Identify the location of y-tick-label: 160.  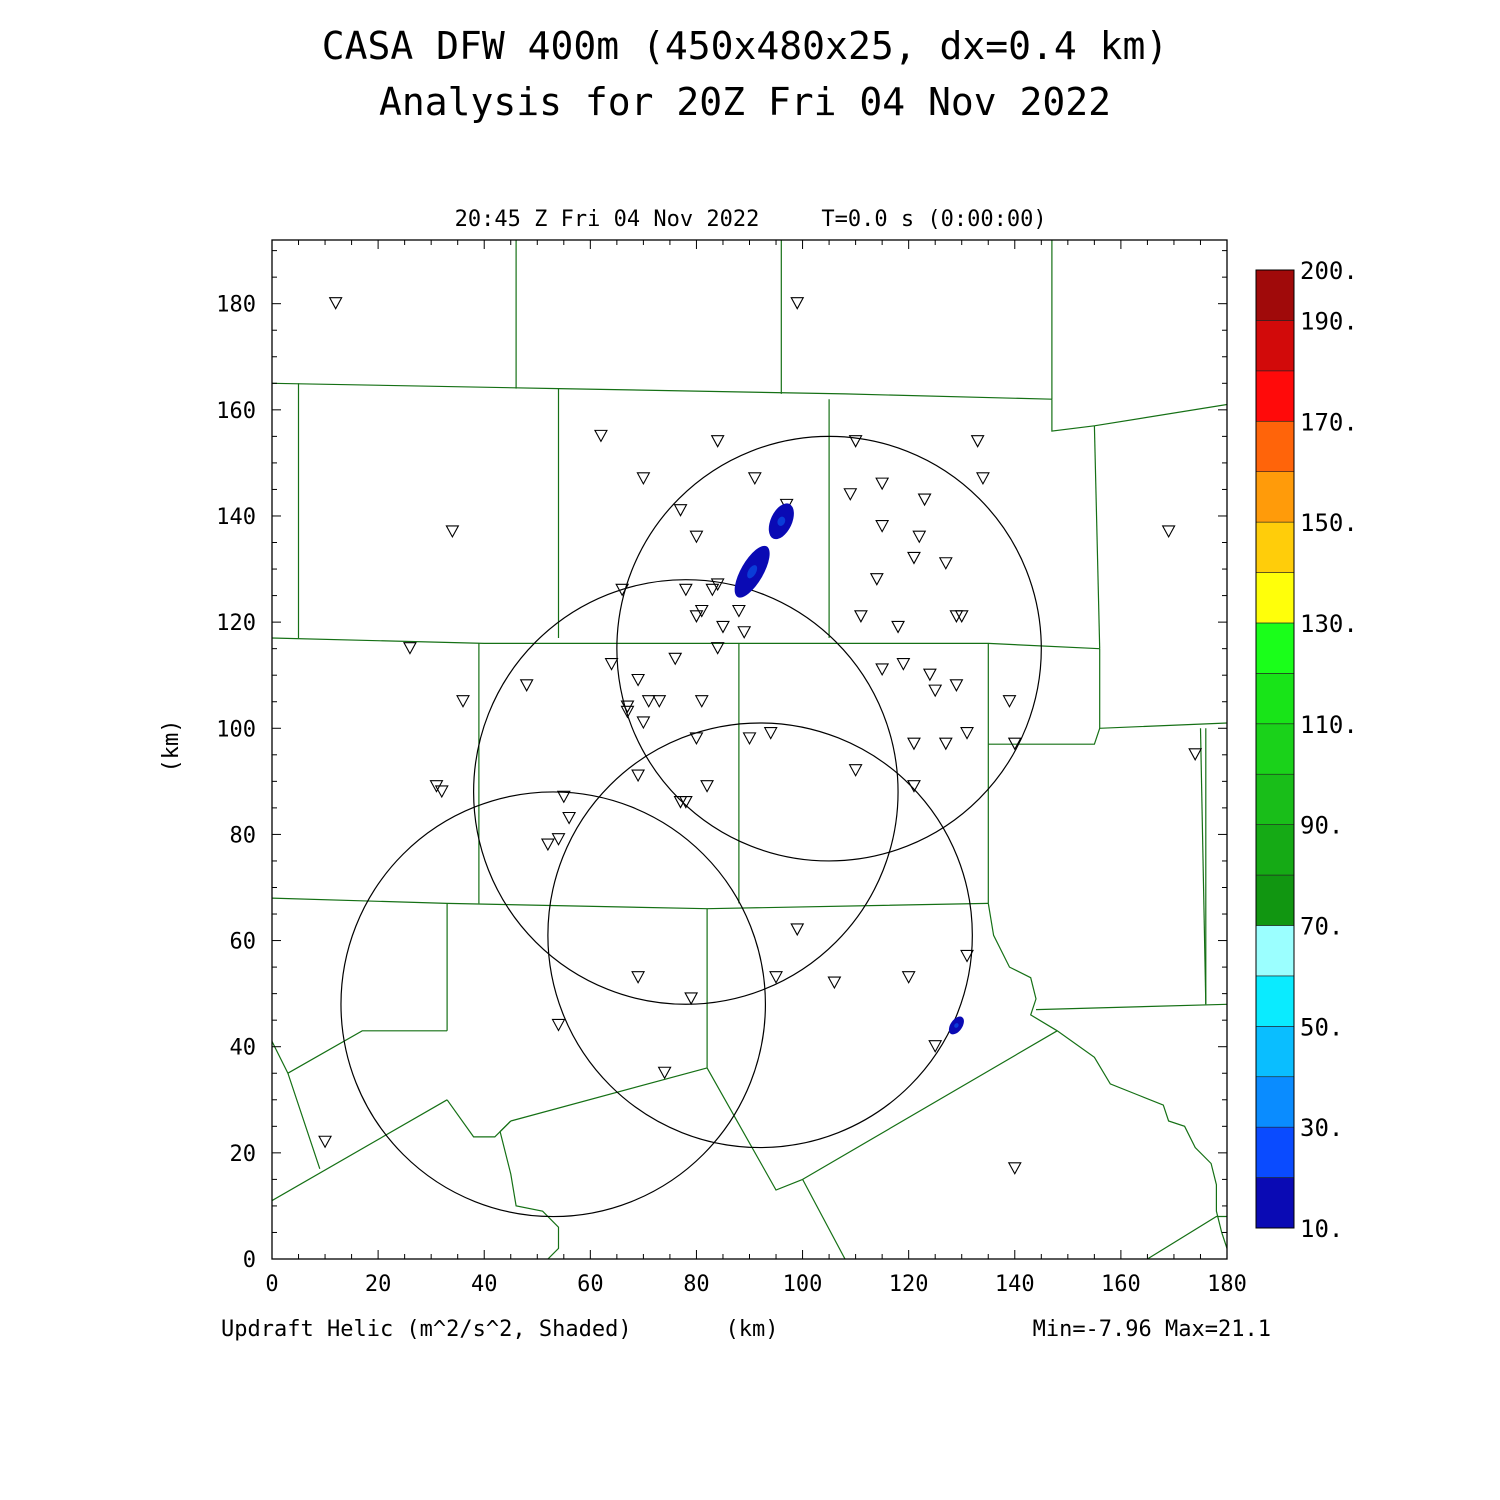
(236, 411).